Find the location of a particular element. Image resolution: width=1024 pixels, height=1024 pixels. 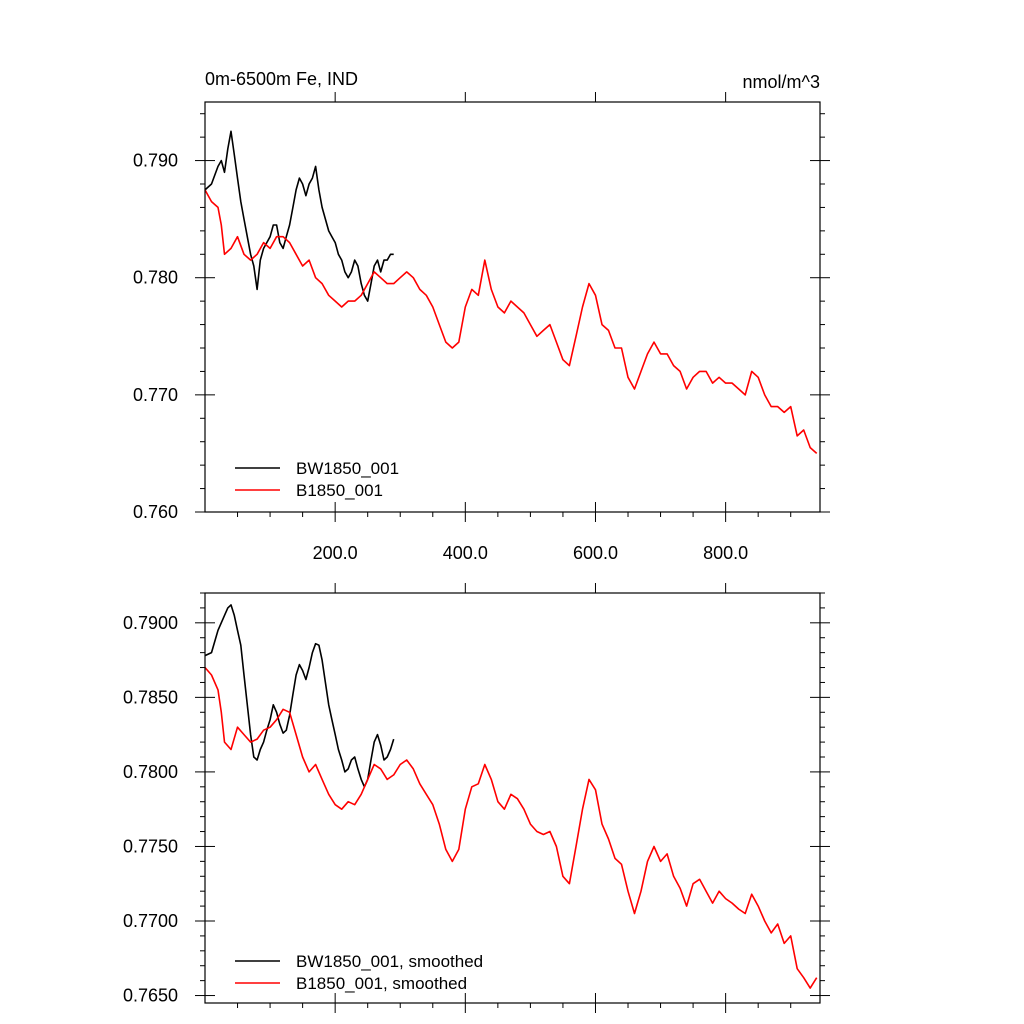

x-tick-label: 800.0 is located at coordinates (725, 553).